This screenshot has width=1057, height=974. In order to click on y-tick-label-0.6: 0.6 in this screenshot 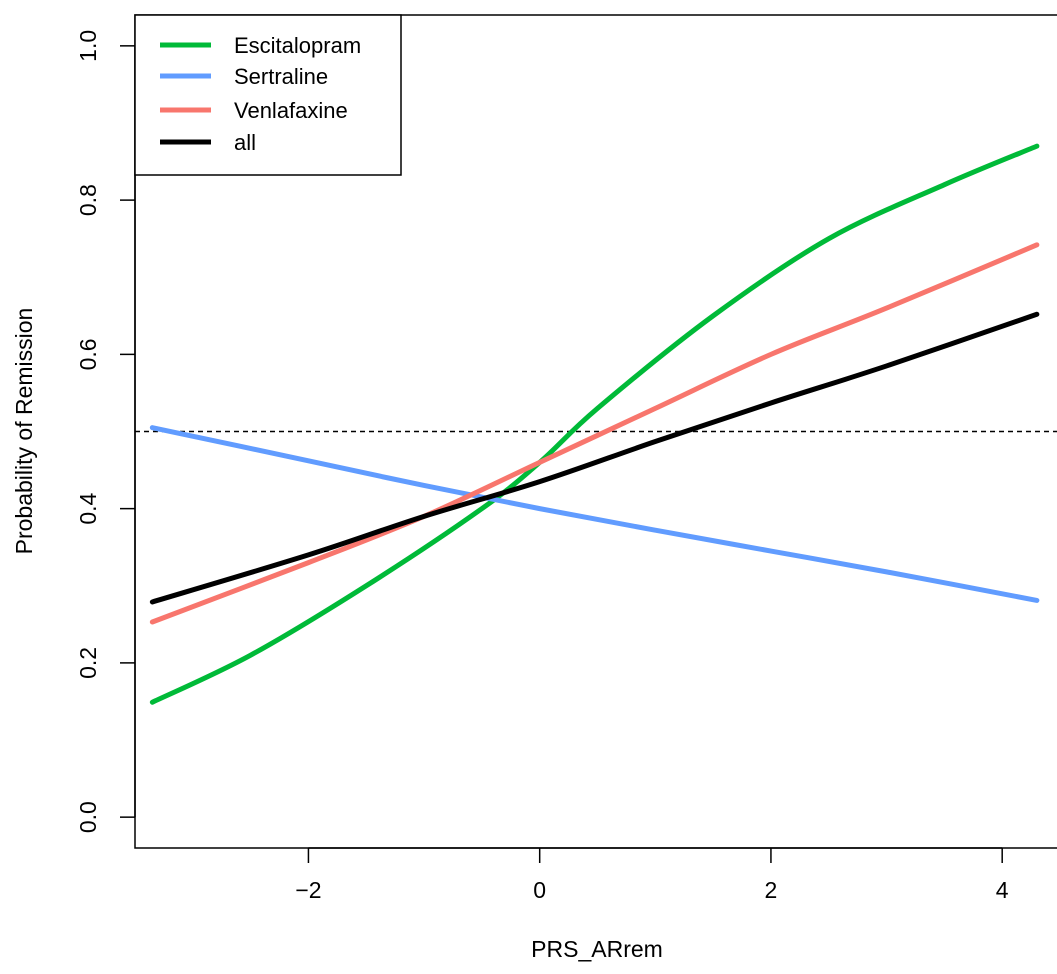, I will do `click(88, 354)`.